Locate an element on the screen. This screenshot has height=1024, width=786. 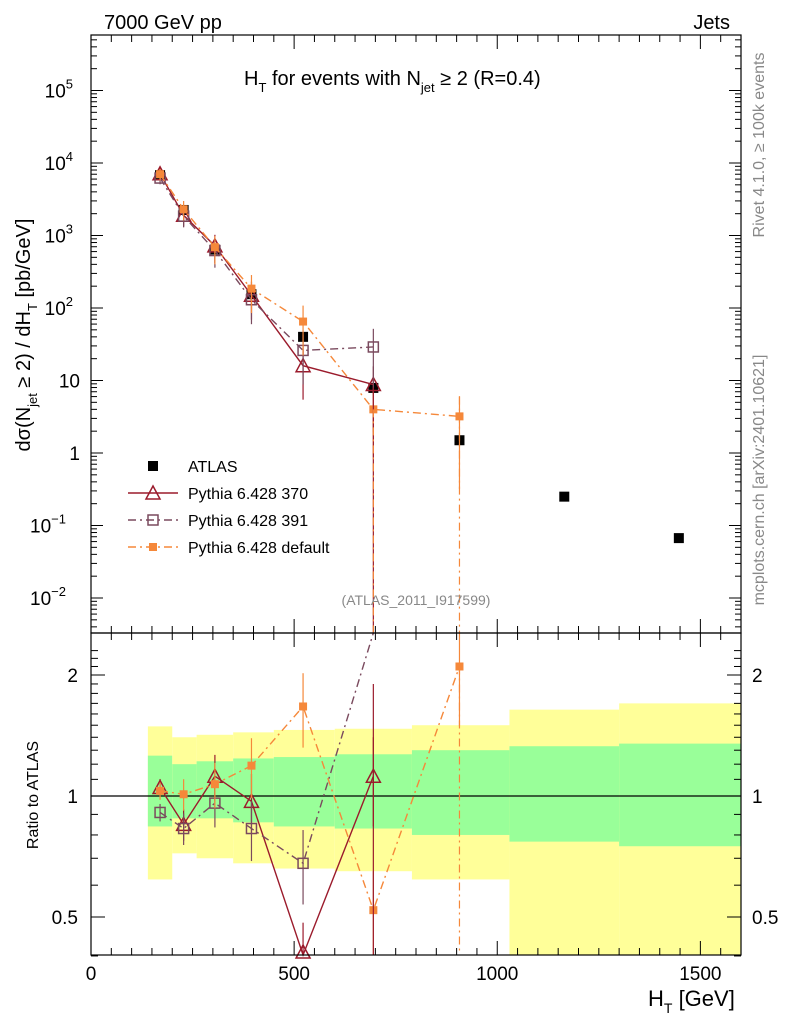
rivet-label: Rivet 4.1.0, ≥ 100k events is located at coordinates (759, 145).